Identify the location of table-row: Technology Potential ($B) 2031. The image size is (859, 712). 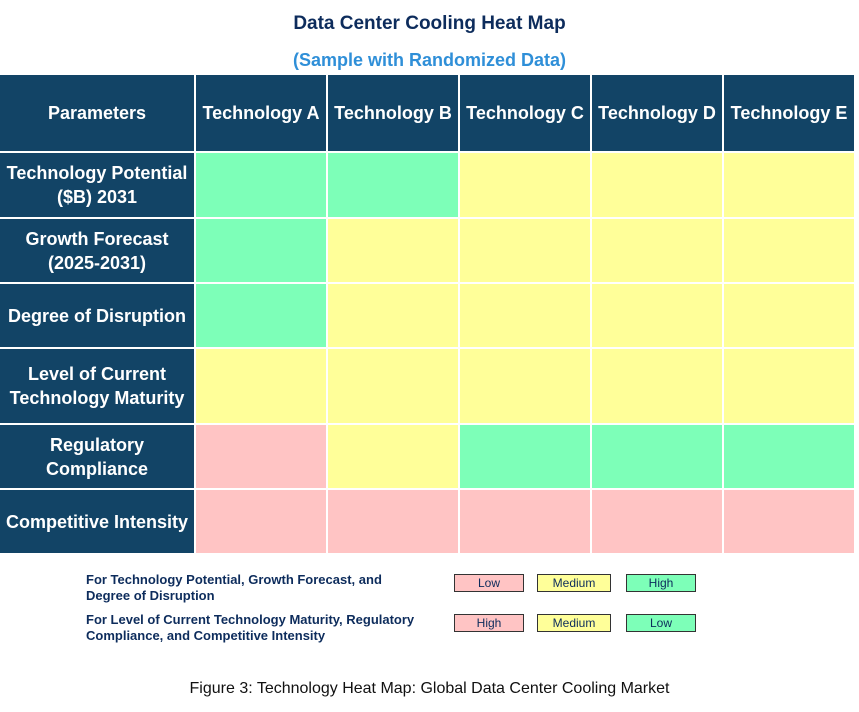
(428, 186).